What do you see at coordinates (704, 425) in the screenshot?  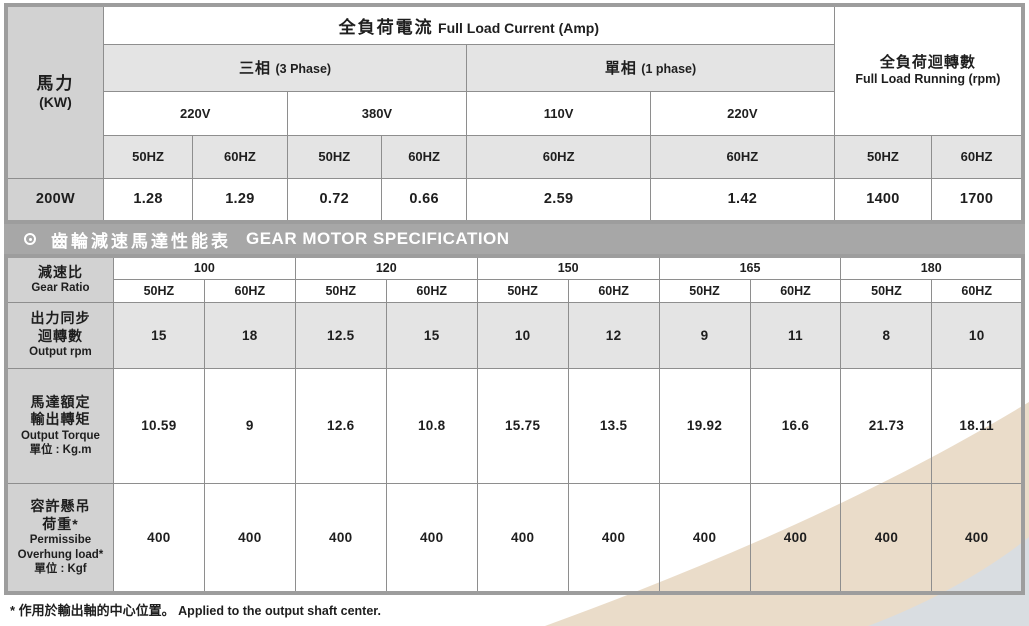 I see `output-torque-value-cell: 19.92` at bounding box center [704, 425].